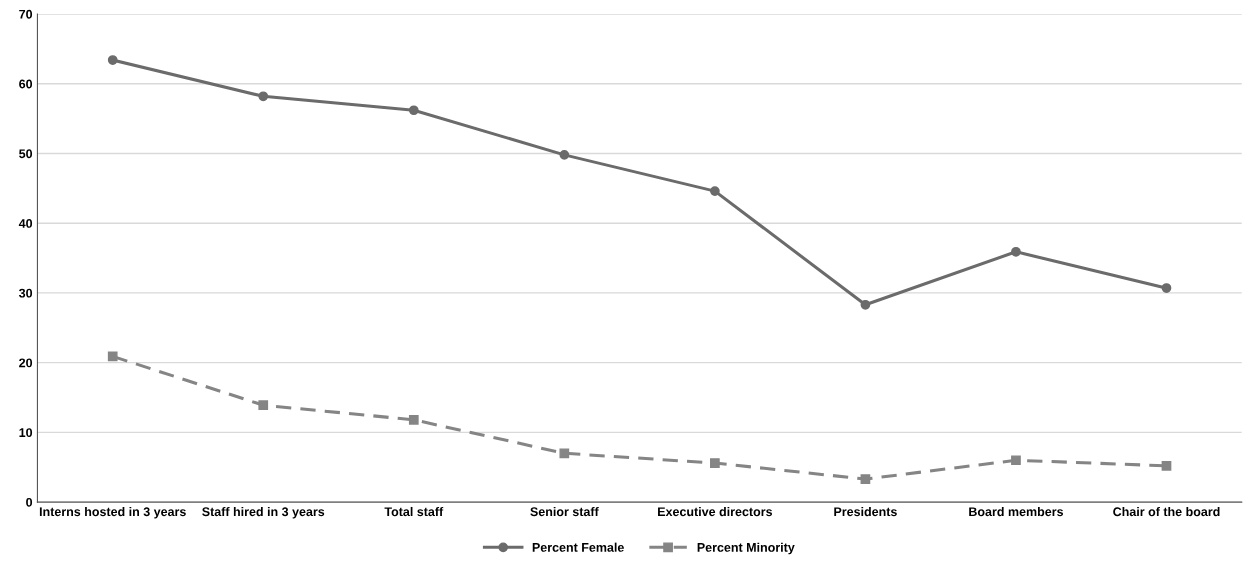  What do you see at coordinates (26, 363) in the screenshot?
I see `y-tick-label: 20` at bounding box center [26, 363].